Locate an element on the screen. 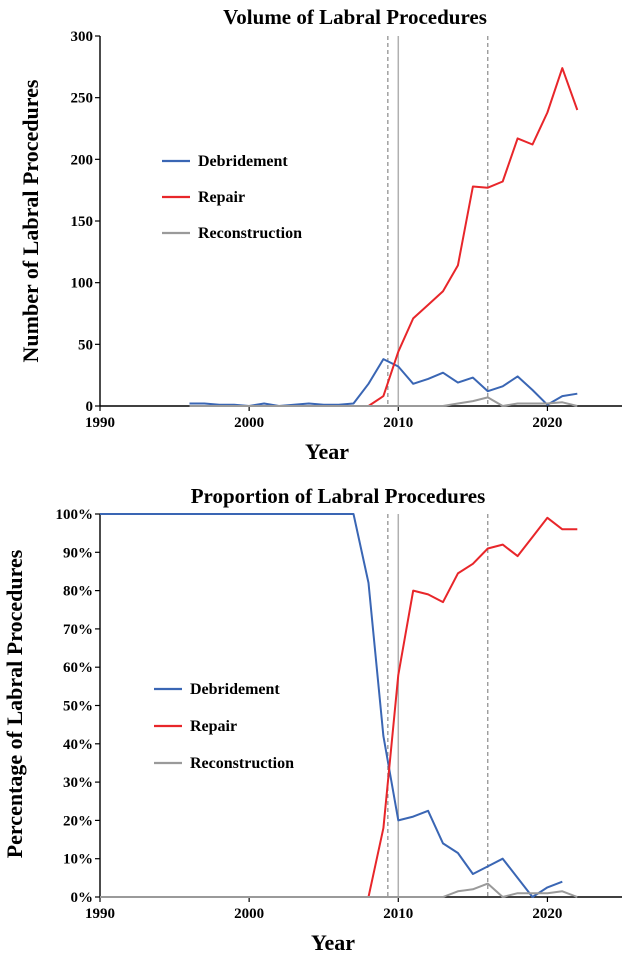  volume-series-reconstruction is located at coordinates (383, 401).